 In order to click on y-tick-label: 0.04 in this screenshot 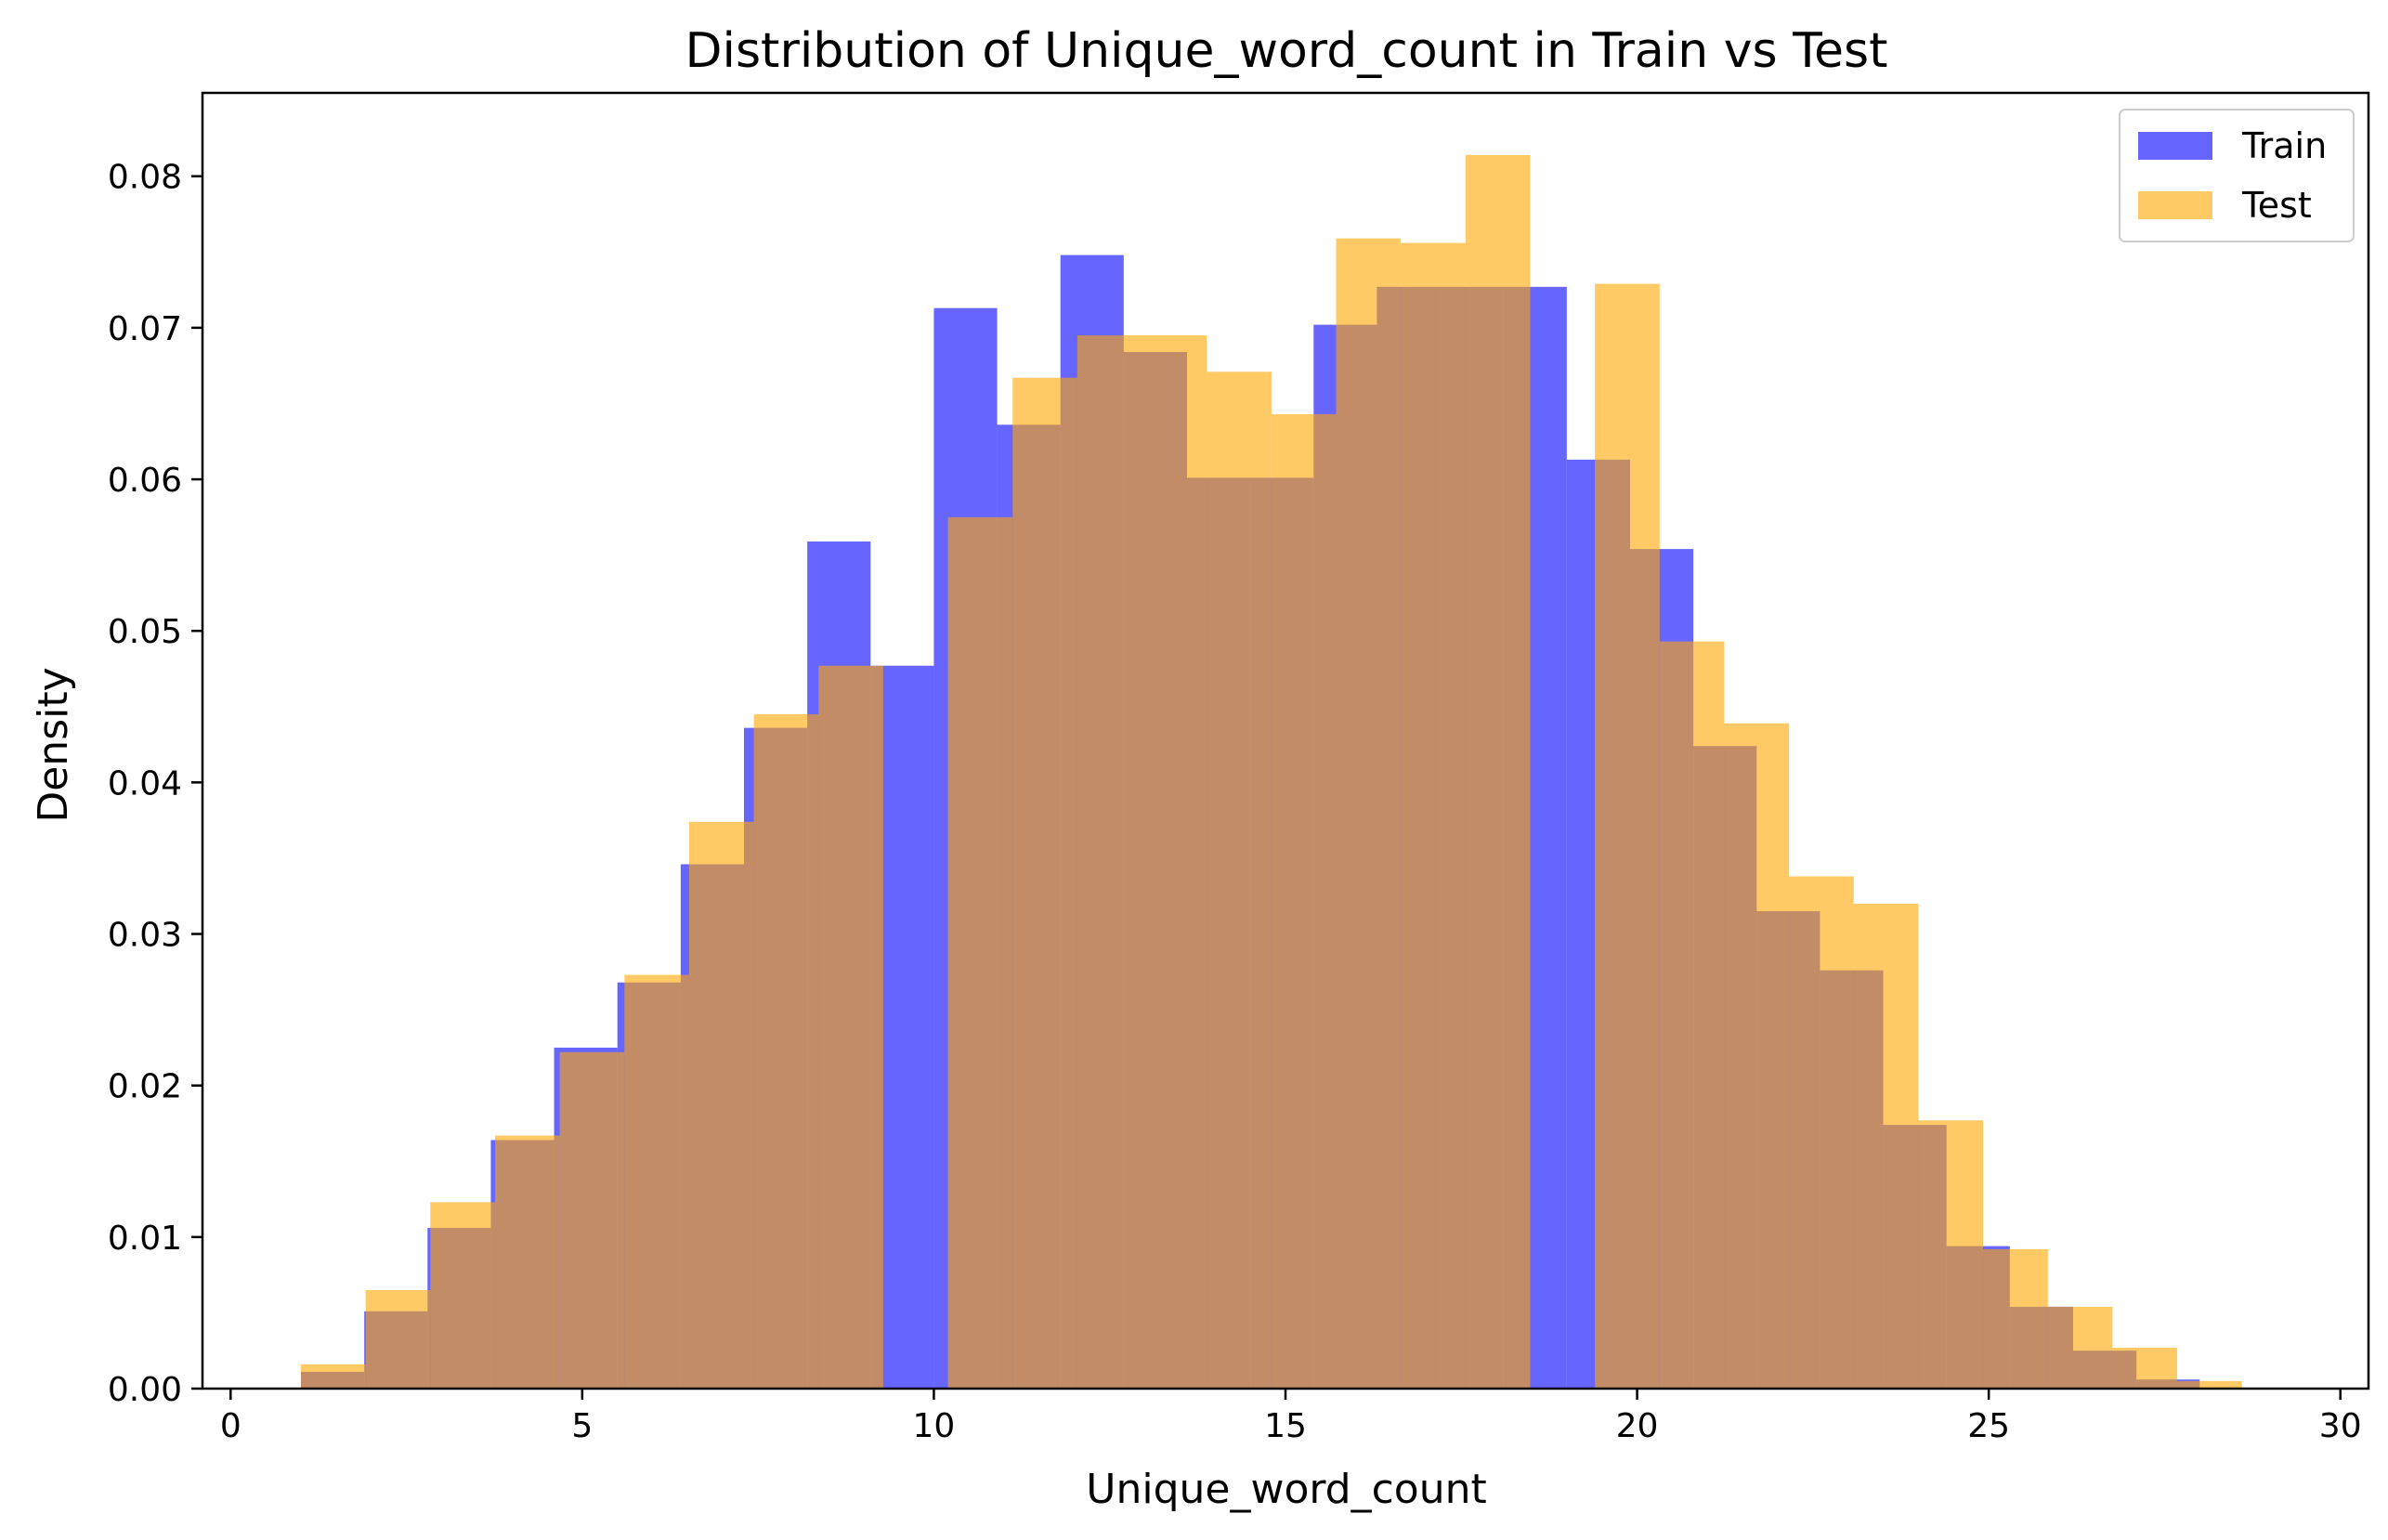, I will do `click(145, 783)`.